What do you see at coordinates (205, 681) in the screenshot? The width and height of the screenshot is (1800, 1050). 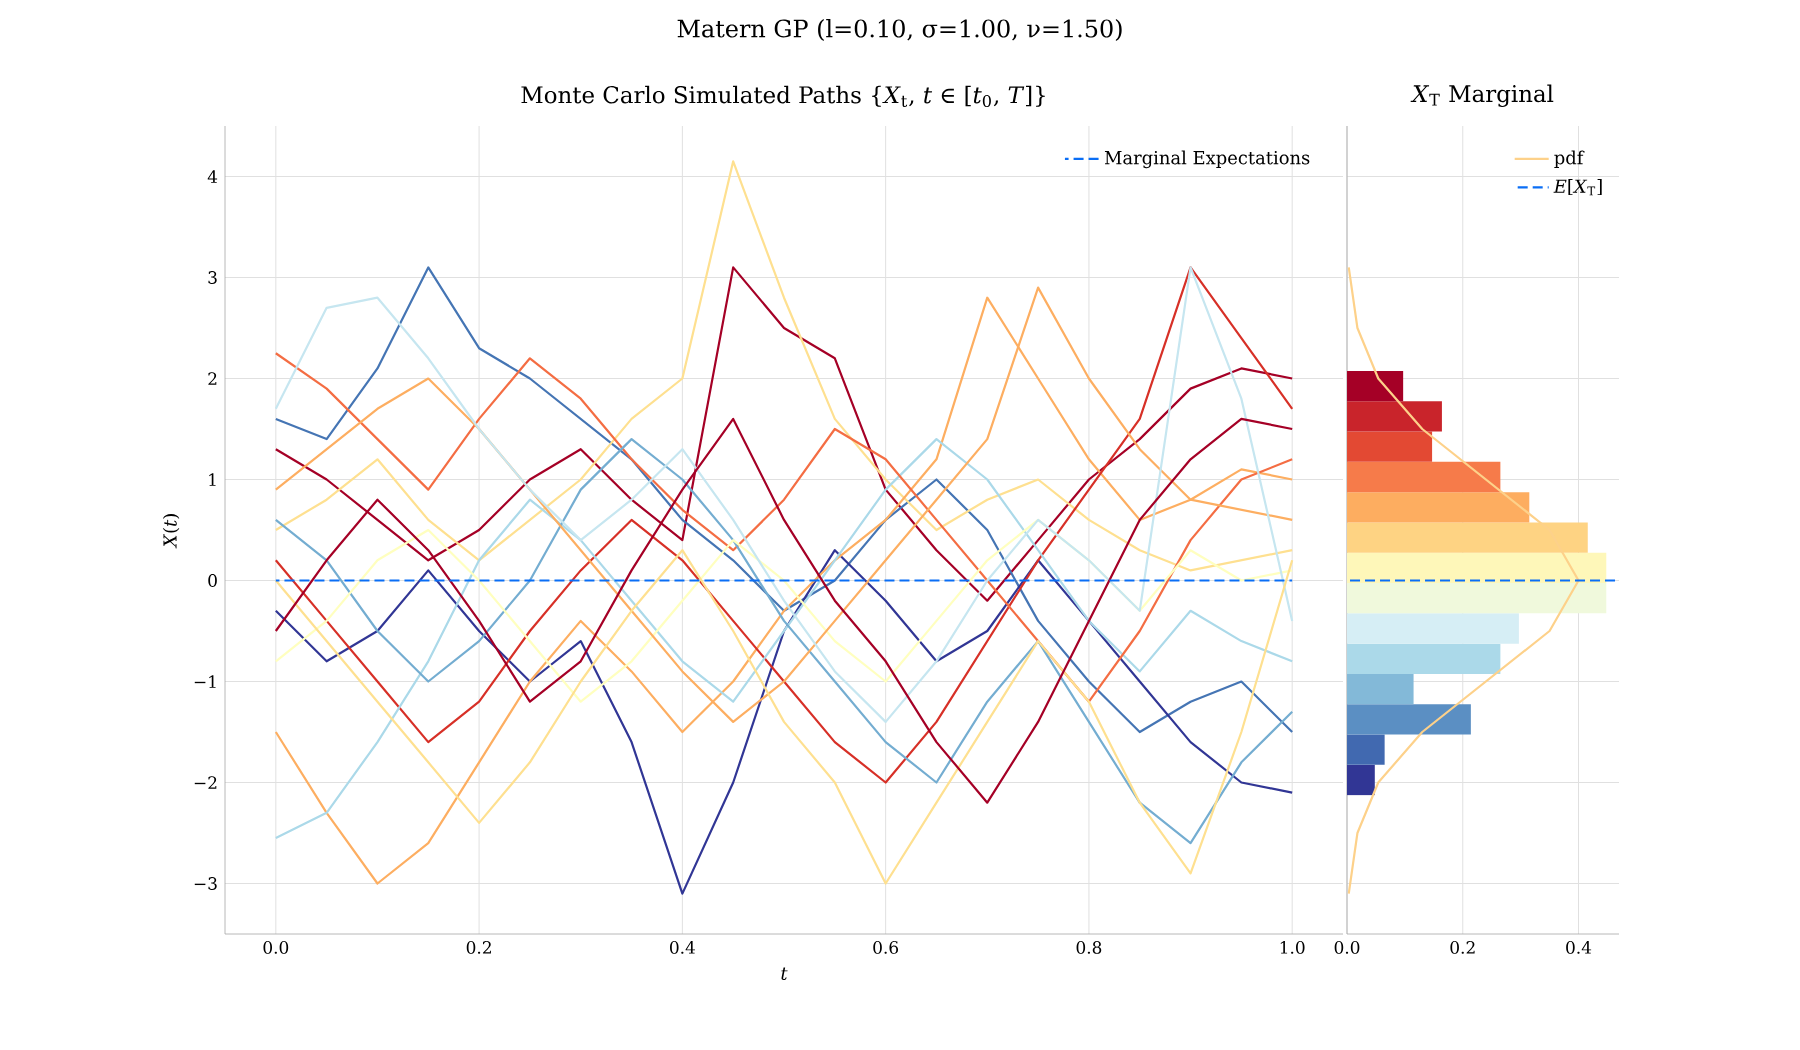 I see `y-tick-label: −1` at bounding box center [205, 681].